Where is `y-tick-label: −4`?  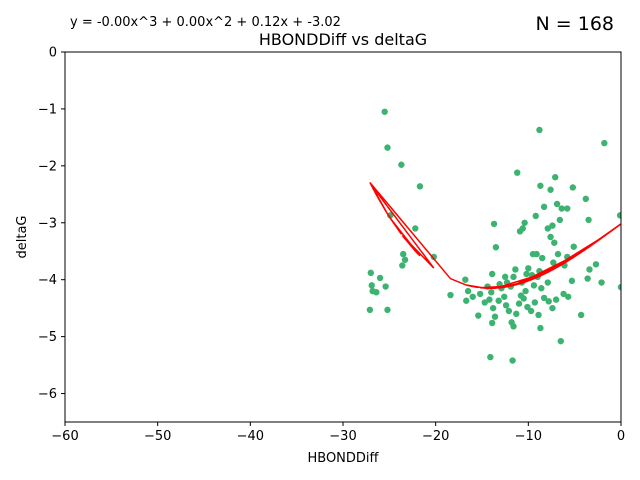
y-tick-label: −4 is located at coordinates (47, 280).